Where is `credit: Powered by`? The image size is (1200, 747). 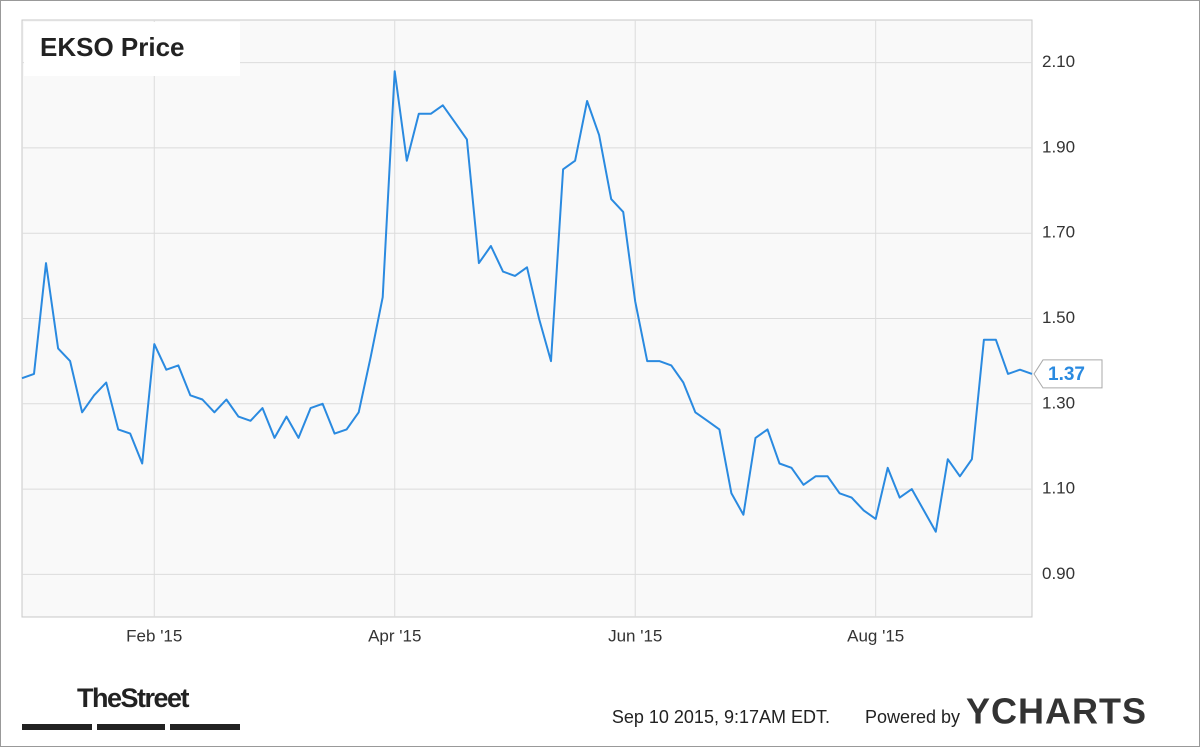
credit: Powered by is located at coordinates (912, 717).